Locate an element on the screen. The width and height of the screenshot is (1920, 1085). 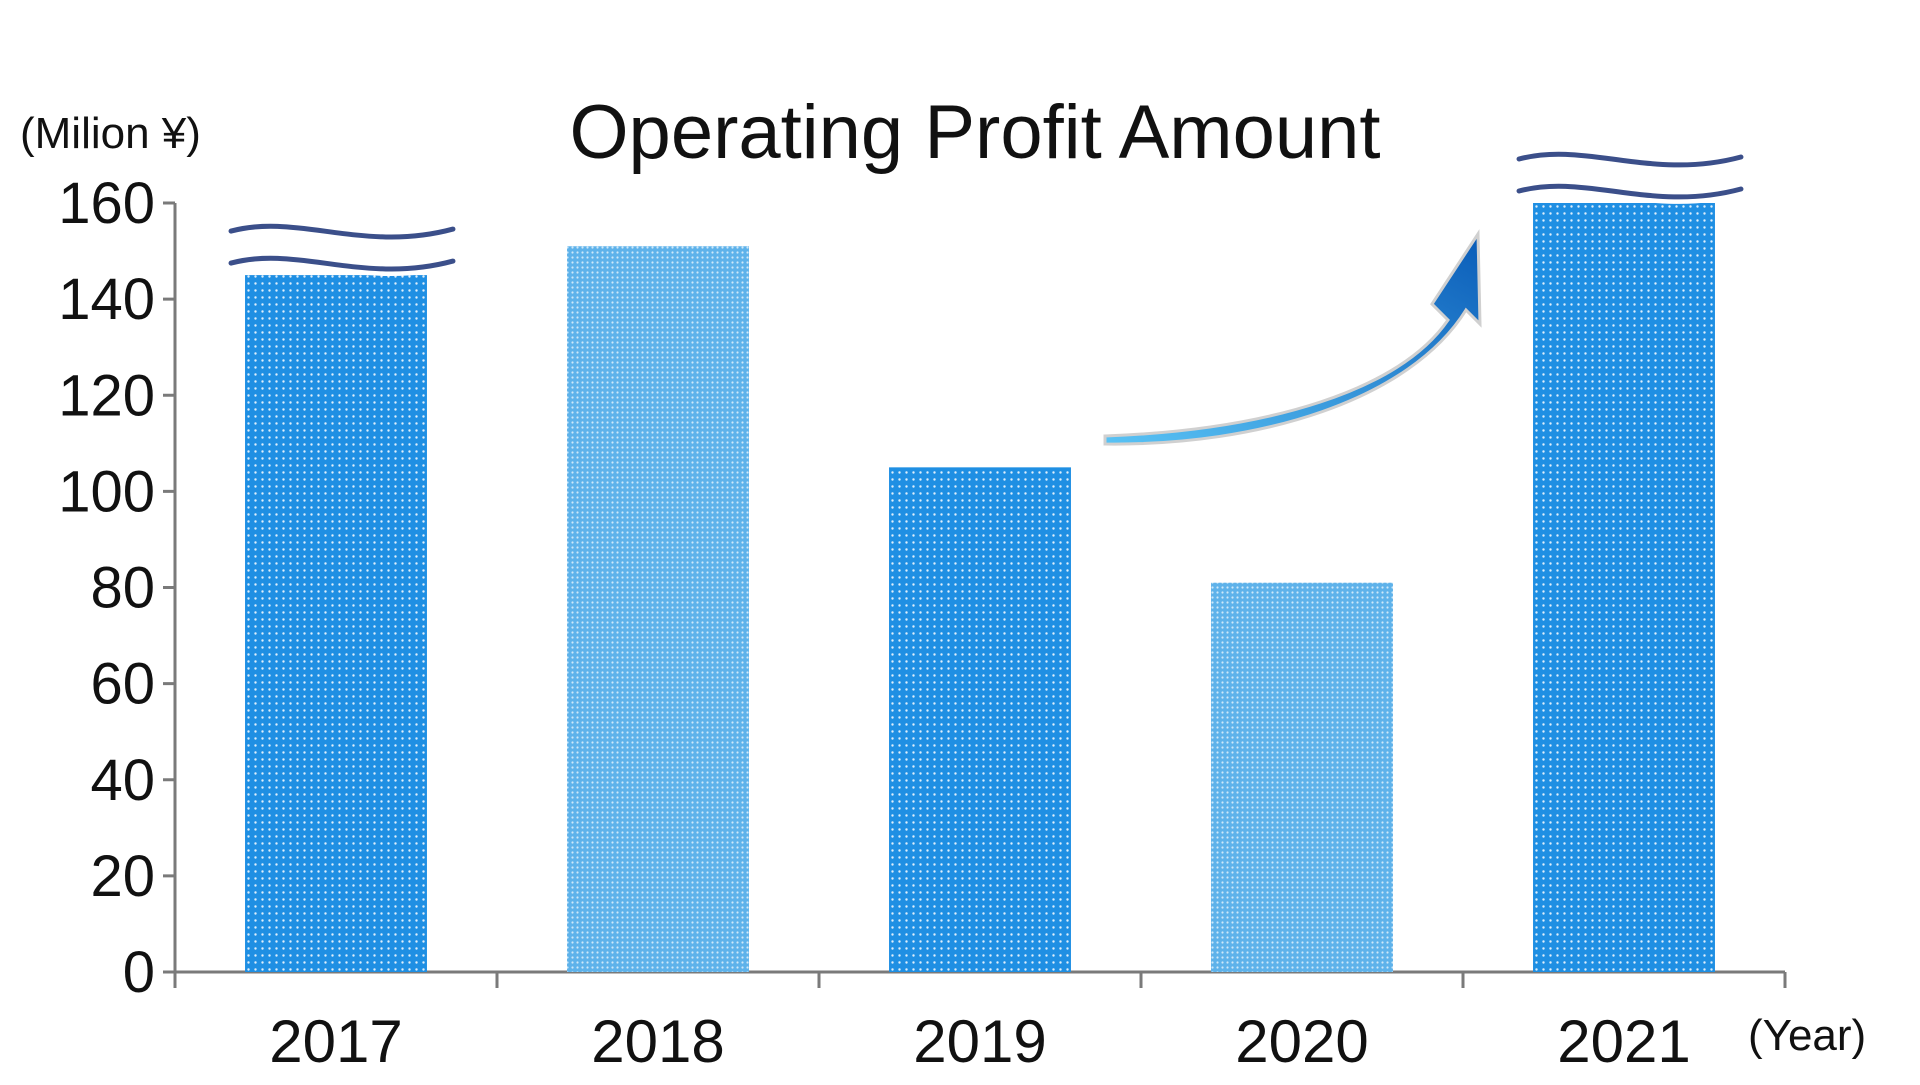
y-tick-label: 60 is located at coordinates (122, 684).